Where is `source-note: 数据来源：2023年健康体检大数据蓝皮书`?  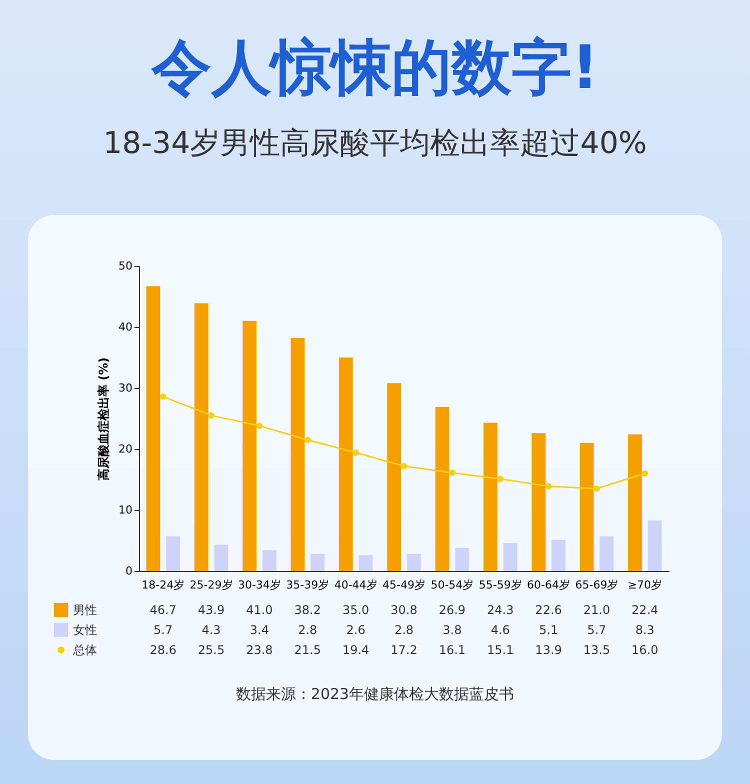
source-note: 数据来源：2023年健康体检大数据蓝皮书 is located at coordinates (375, 694).